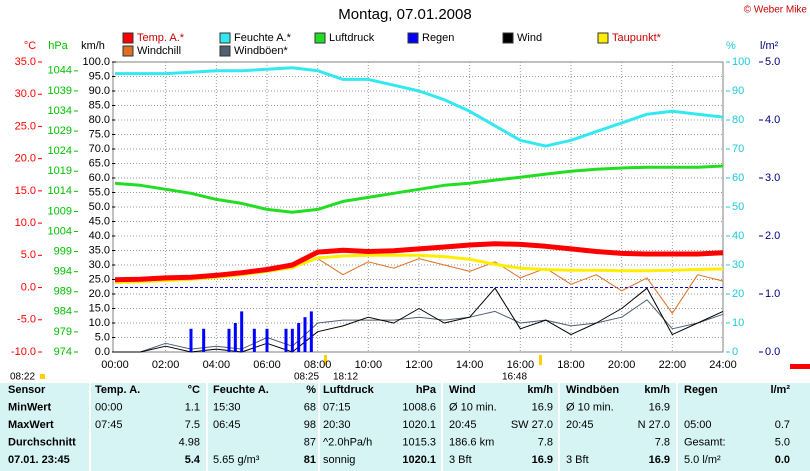 The image size is (810, 471). What do you see at coordinates (772, 236) in the screenshot?
I see `y-tick-label: 2.0` at bounding box center [772, 236].